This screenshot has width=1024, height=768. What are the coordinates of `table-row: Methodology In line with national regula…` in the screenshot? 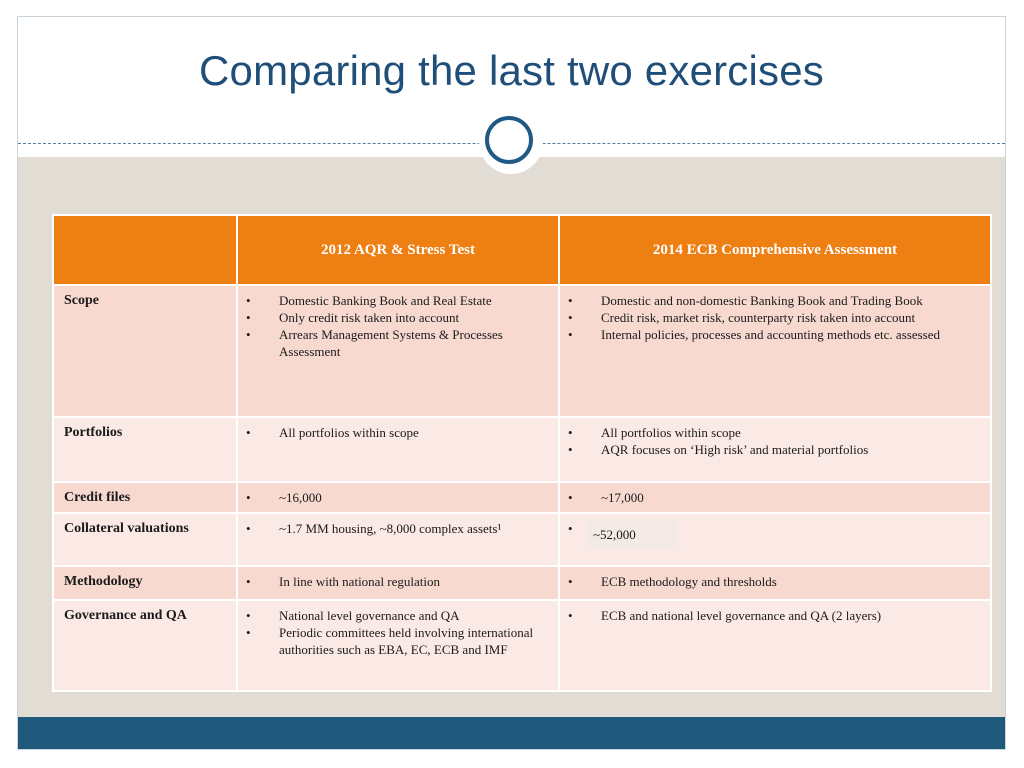 It's located at (522, 583).